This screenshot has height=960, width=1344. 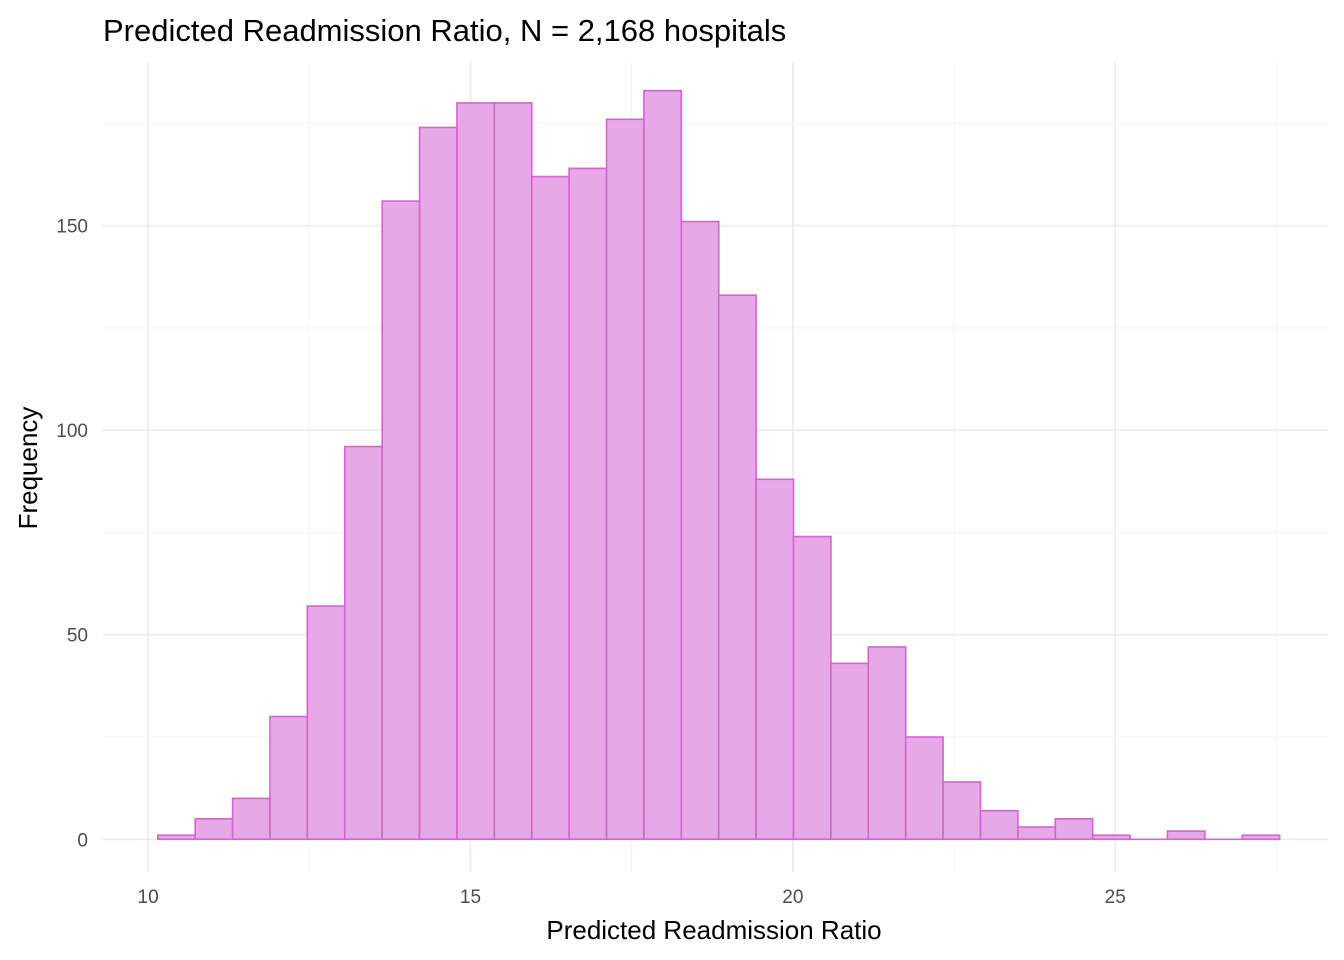 I want to click on y-axis-ticks: 0 50 100 150, so click(x=72, y=534).